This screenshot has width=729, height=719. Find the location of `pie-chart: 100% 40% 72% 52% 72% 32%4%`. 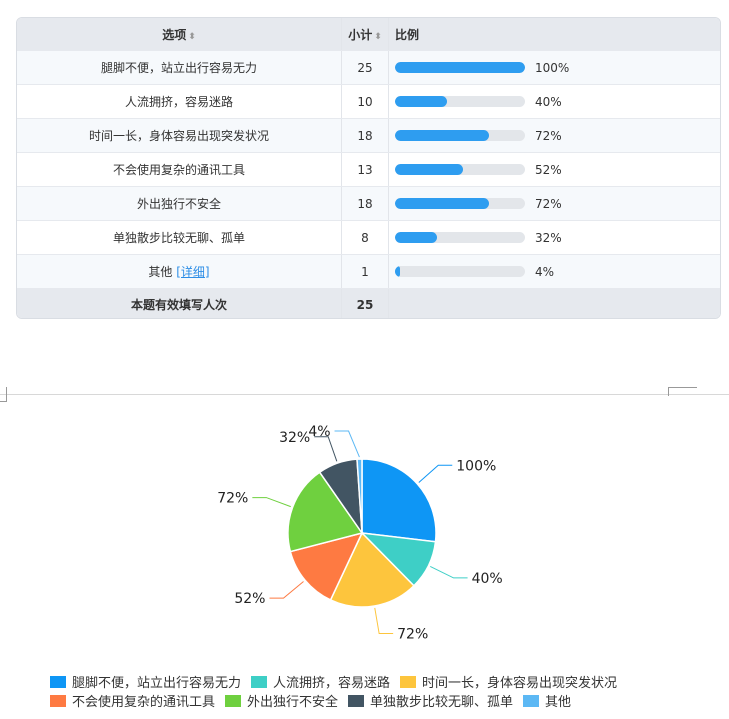

pie-chart: 100% 40% 72% 52% 72% 32%4% is located at coordinates (360, 533).